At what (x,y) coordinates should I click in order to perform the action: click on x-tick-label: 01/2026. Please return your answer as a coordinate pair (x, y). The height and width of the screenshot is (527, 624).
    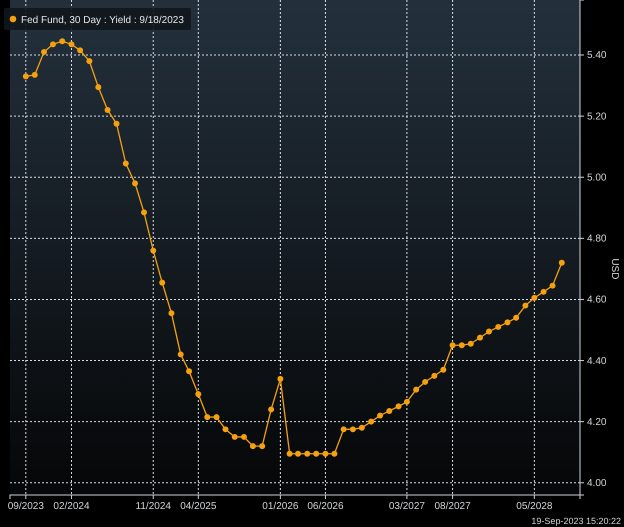
    Looking at the image, I should click on (280, 506).